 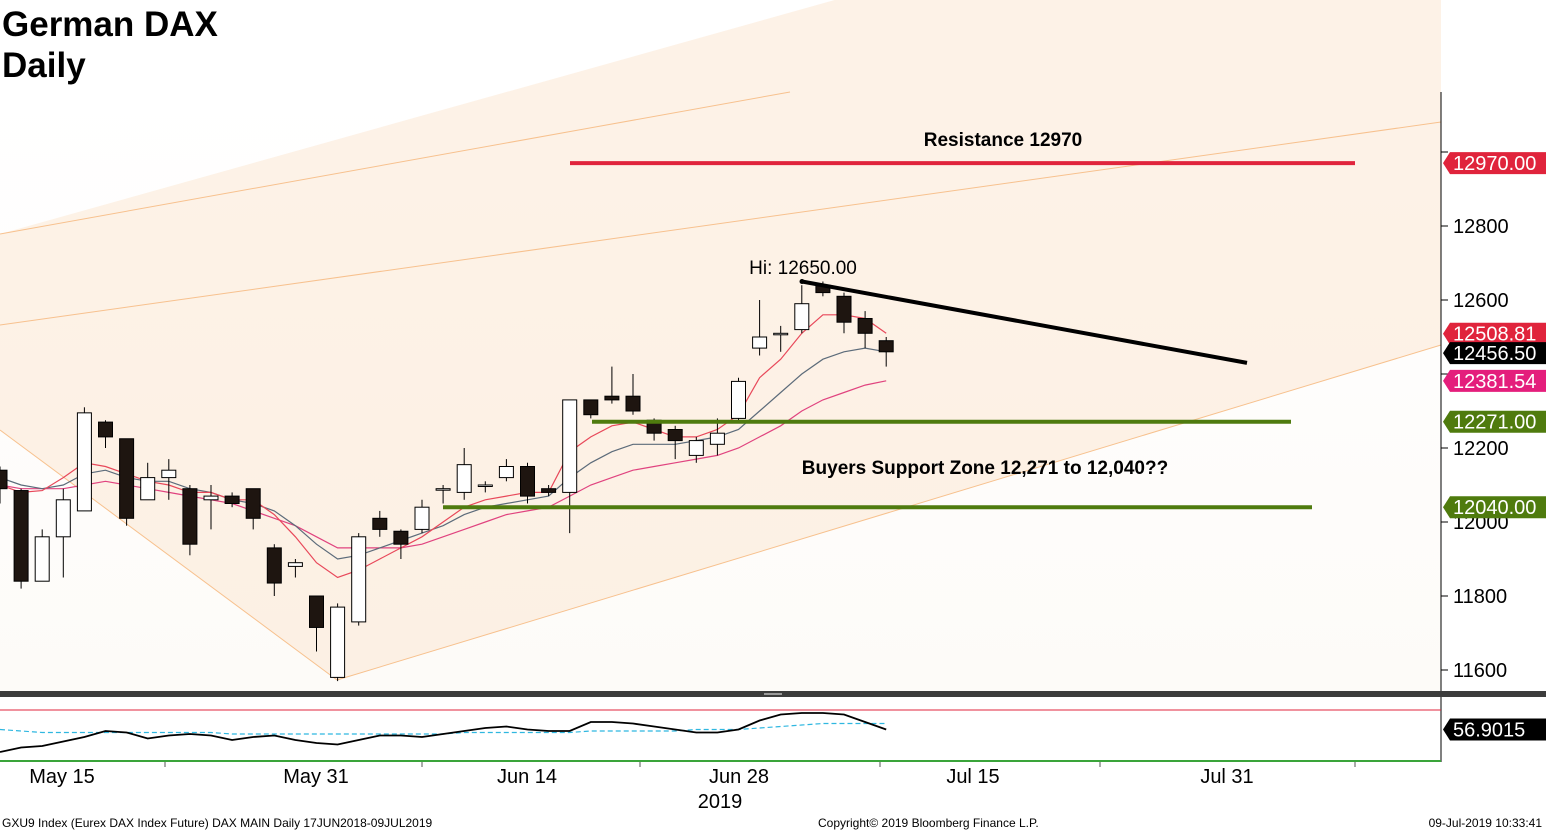 I want to click on rsi-line, so click(x=443, y=732).